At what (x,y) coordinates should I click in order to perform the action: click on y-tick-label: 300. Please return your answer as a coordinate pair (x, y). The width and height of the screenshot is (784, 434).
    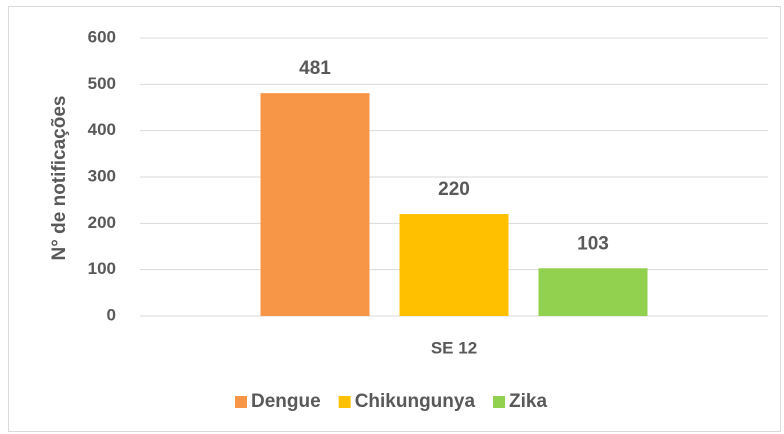
    Looking at the image, I should click on (102, 175).